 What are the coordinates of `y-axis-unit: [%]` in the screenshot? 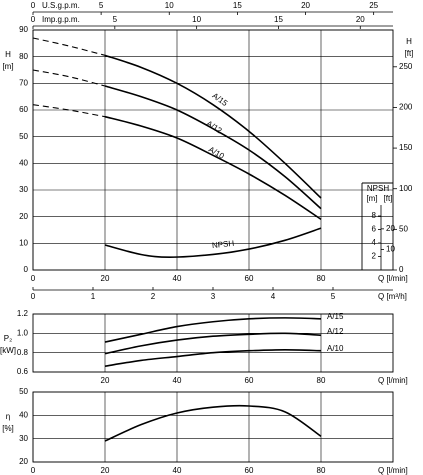 It's located at (8, 428).